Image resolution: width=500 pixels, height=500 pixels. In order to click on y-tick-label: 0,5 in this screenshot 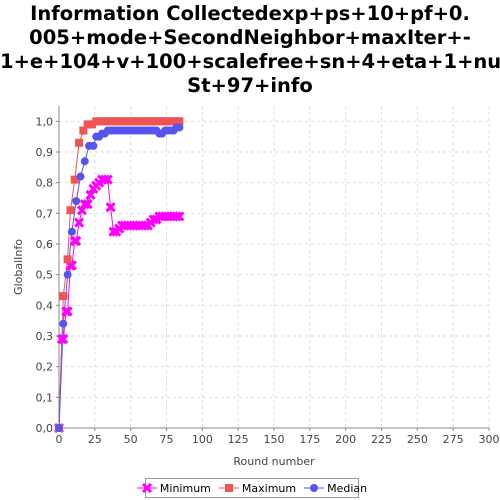, I will do `click(45, 275)`.